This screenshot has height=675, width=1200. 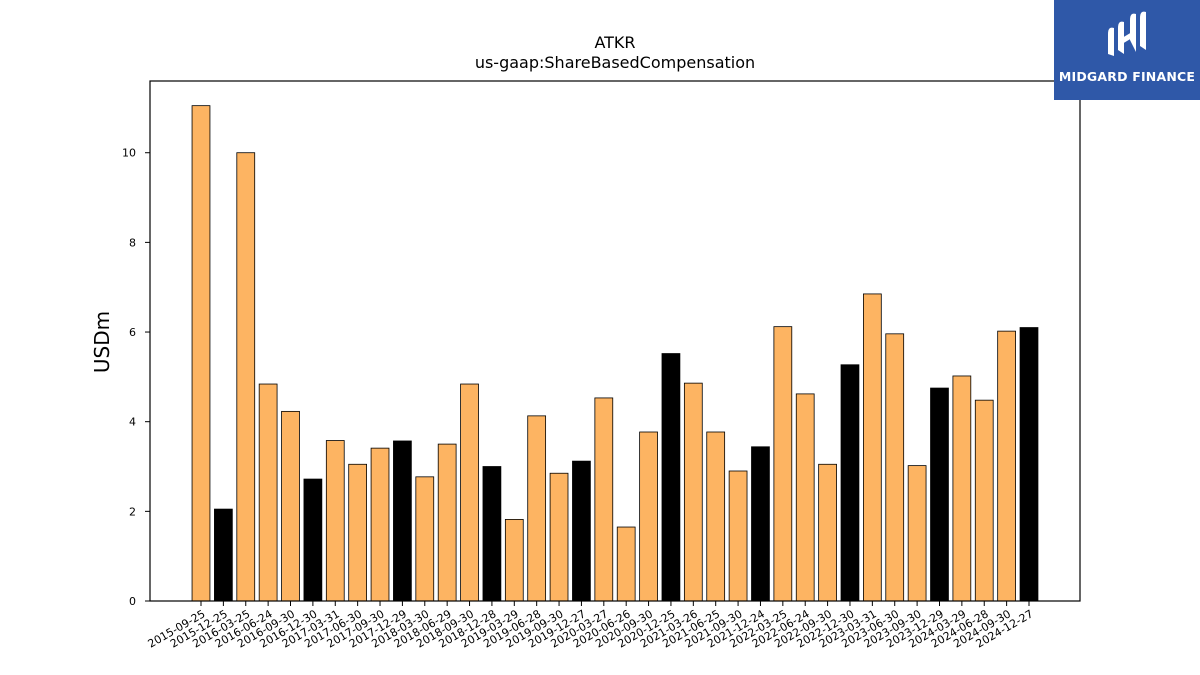 I want to click on y-tick-label: 6, so click(x=132, y=332).